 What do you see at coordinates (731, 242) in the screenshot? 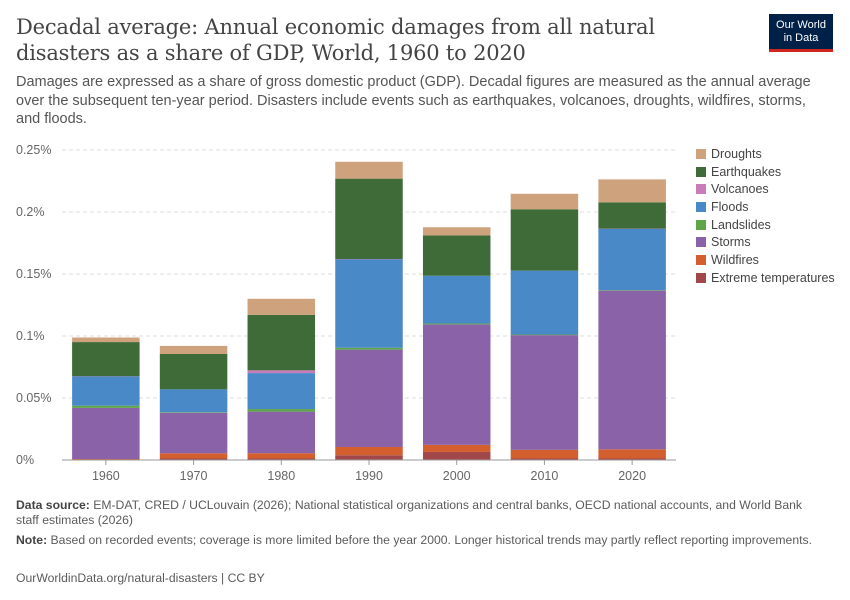
I see `legend-label: Storms` at bounding box center [731, 242].